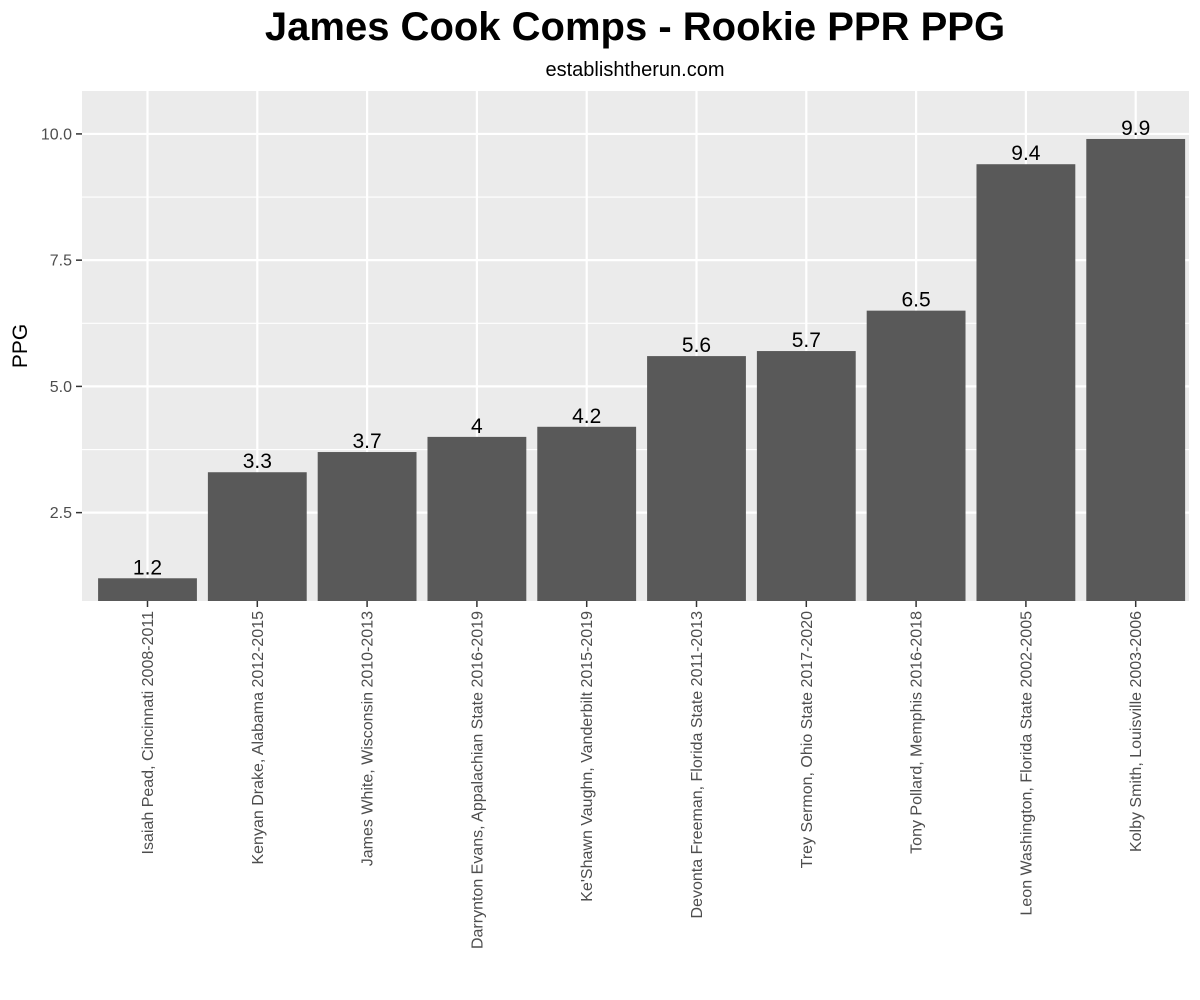 The width and height of the screenshot is (1200, 1000). I want to click on y-tick-label: 5.0, so click(61, 387).